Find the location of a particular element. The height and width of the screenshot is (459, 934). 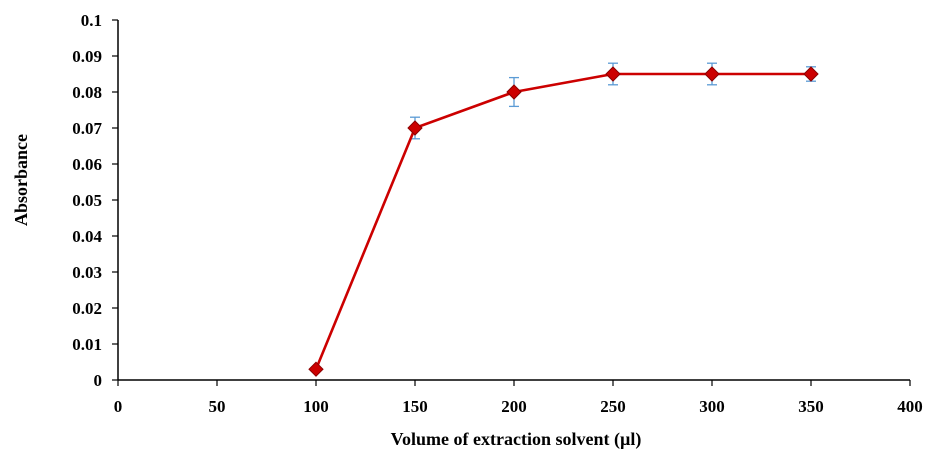

x-tick-label: 200 is located at coordinates (514, 406).